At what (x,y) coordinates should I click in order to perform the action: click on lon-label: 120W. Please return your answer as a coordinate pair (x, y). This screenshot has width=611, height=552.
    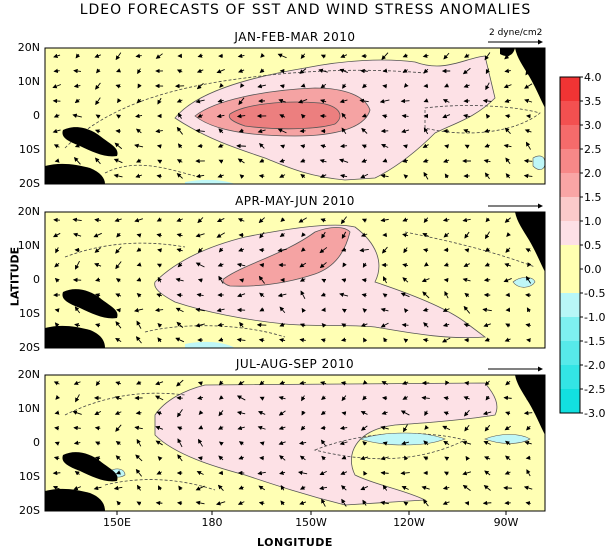
    Looking at the image, I should click on (409, 522).